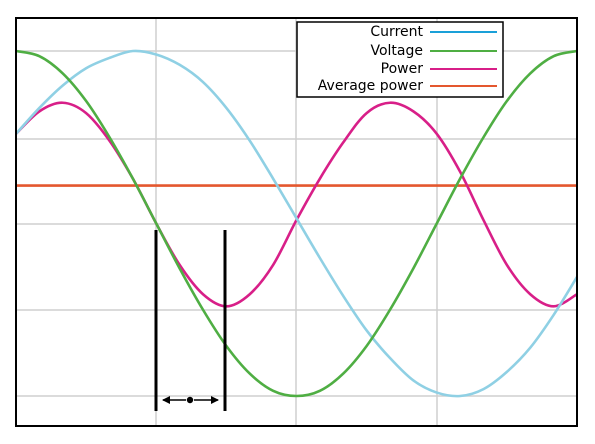  Describe the element at coordinates (396, 51) in the screenshot. I see `legend-label-voltage: Voltage` at that location.